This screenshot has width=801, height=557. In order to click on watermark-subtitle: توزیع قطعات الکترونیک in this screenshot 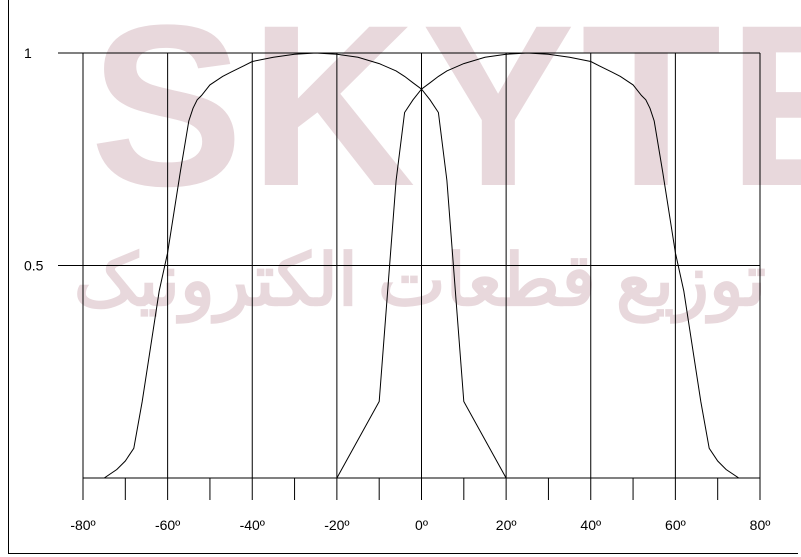, I will do `click(420, 282)`.